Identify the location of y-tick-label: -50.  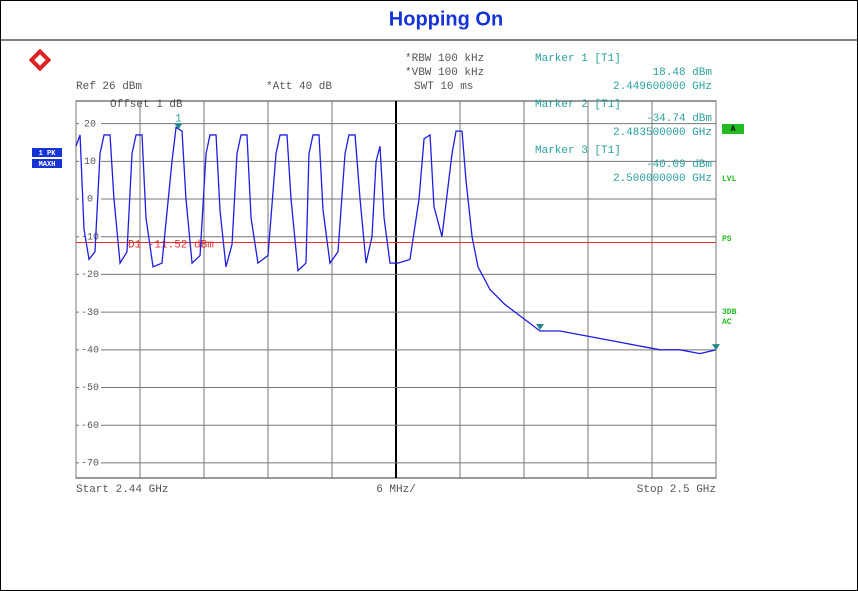
(90, 388).